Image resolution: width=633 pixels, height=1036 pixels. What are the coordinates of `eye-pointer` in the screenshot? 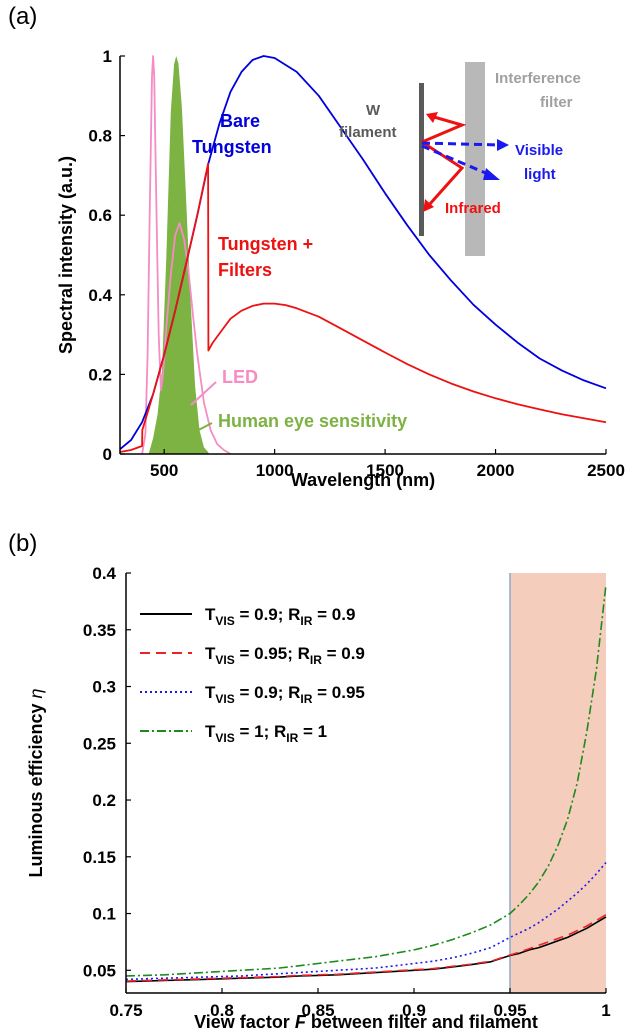 It's located at (197, 430).